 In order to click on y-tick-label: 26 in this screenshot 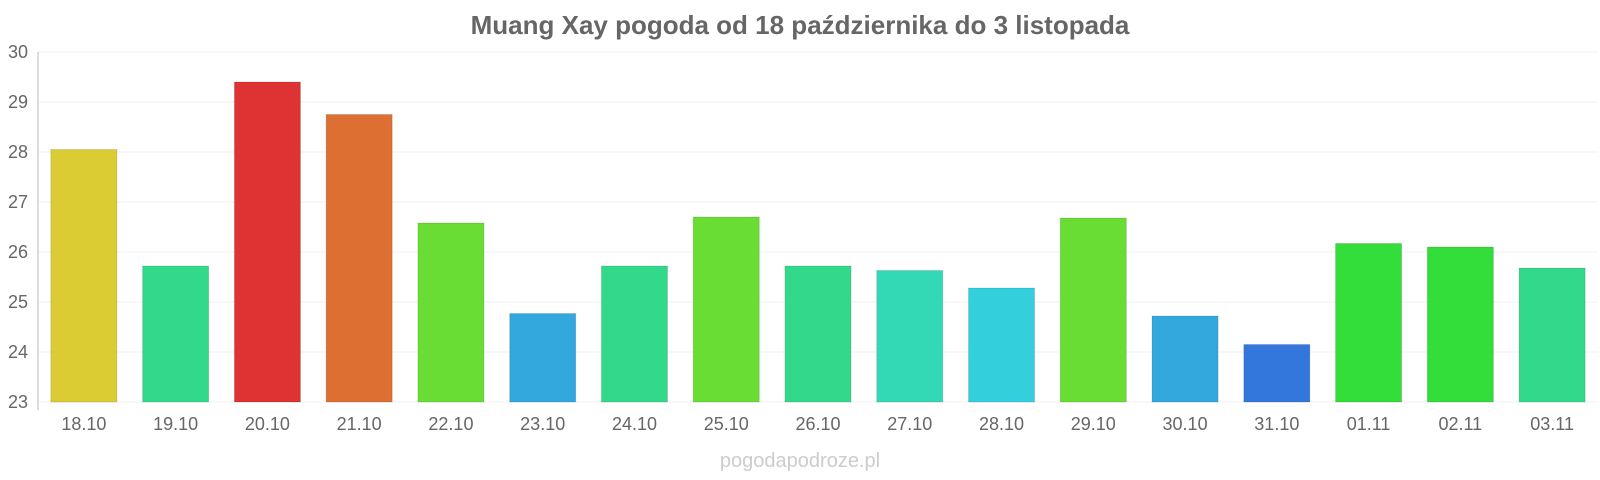, I will do `click(18, 252)`.